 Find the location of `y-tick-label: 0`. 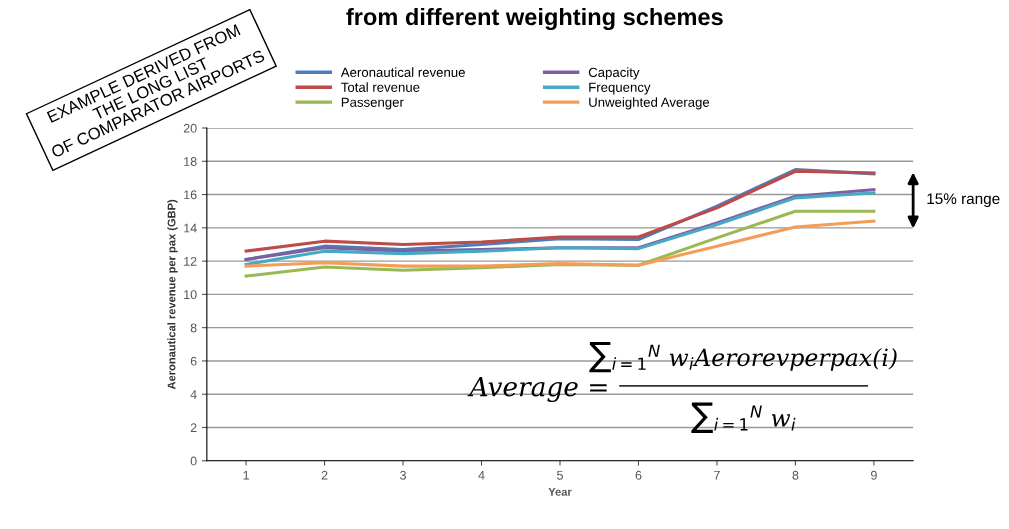

y-tick-label: 0 is located at coordinates (193, 461).